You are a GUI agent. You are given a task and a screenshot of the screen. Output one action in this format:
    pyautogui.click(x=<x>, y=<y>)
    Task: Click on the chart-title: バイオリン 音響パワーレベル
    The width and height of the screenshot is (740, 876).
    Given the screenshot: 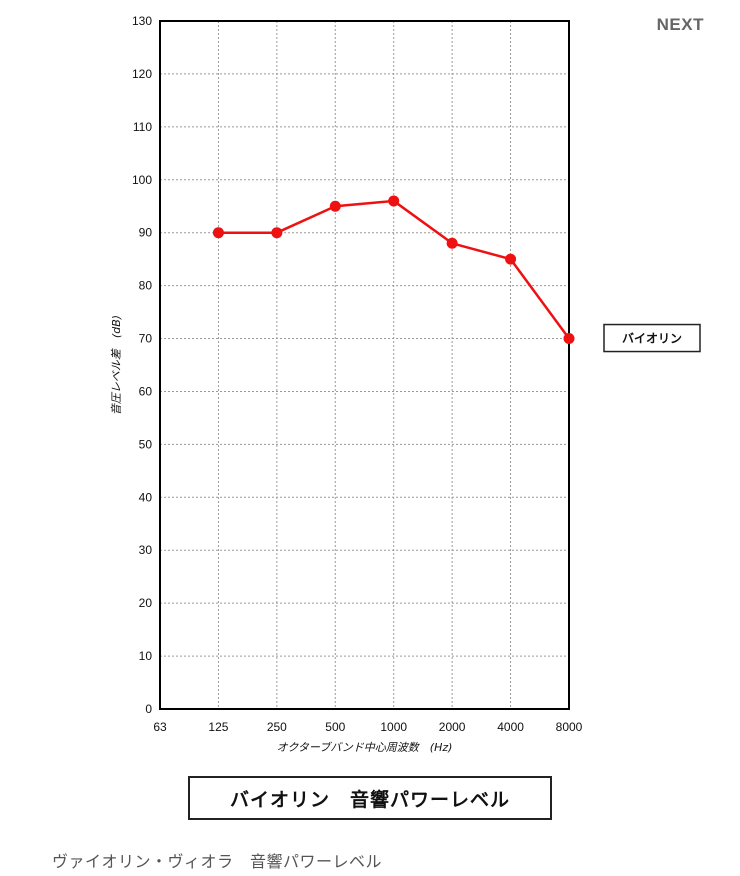 What is the action you would take?
    pyautogui.click(x=370, y=798)
    